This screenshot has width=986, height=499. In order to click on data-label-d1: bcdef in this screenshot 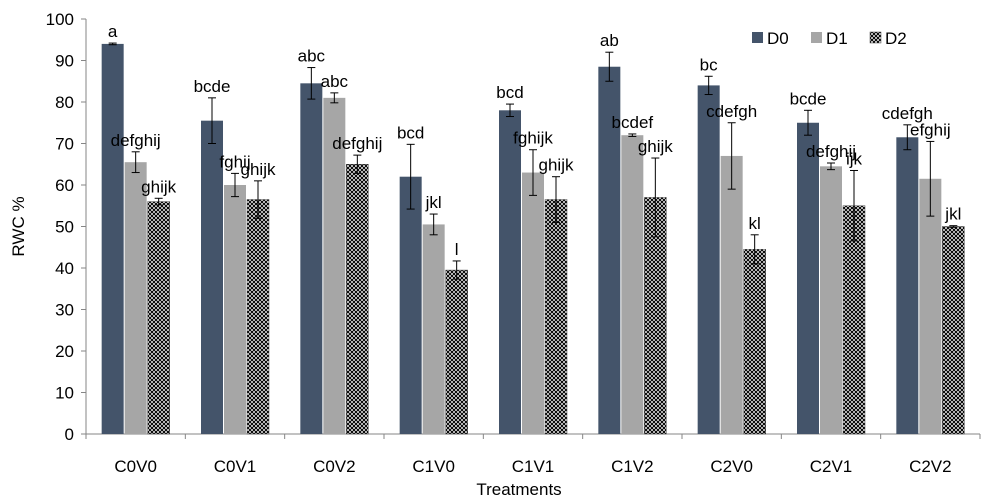, I will do `click(633, 122)`.